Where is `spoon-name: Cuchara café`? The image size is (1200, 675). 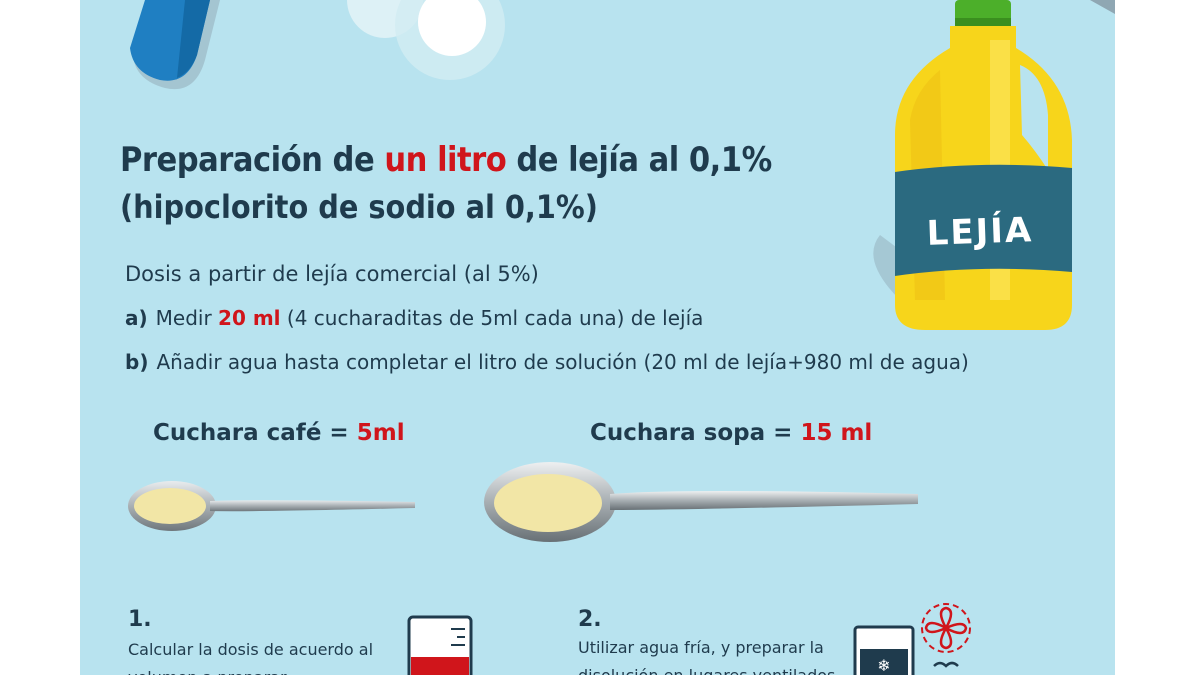
spoon-name: Cuchara café is located at coordinates (237, 433).